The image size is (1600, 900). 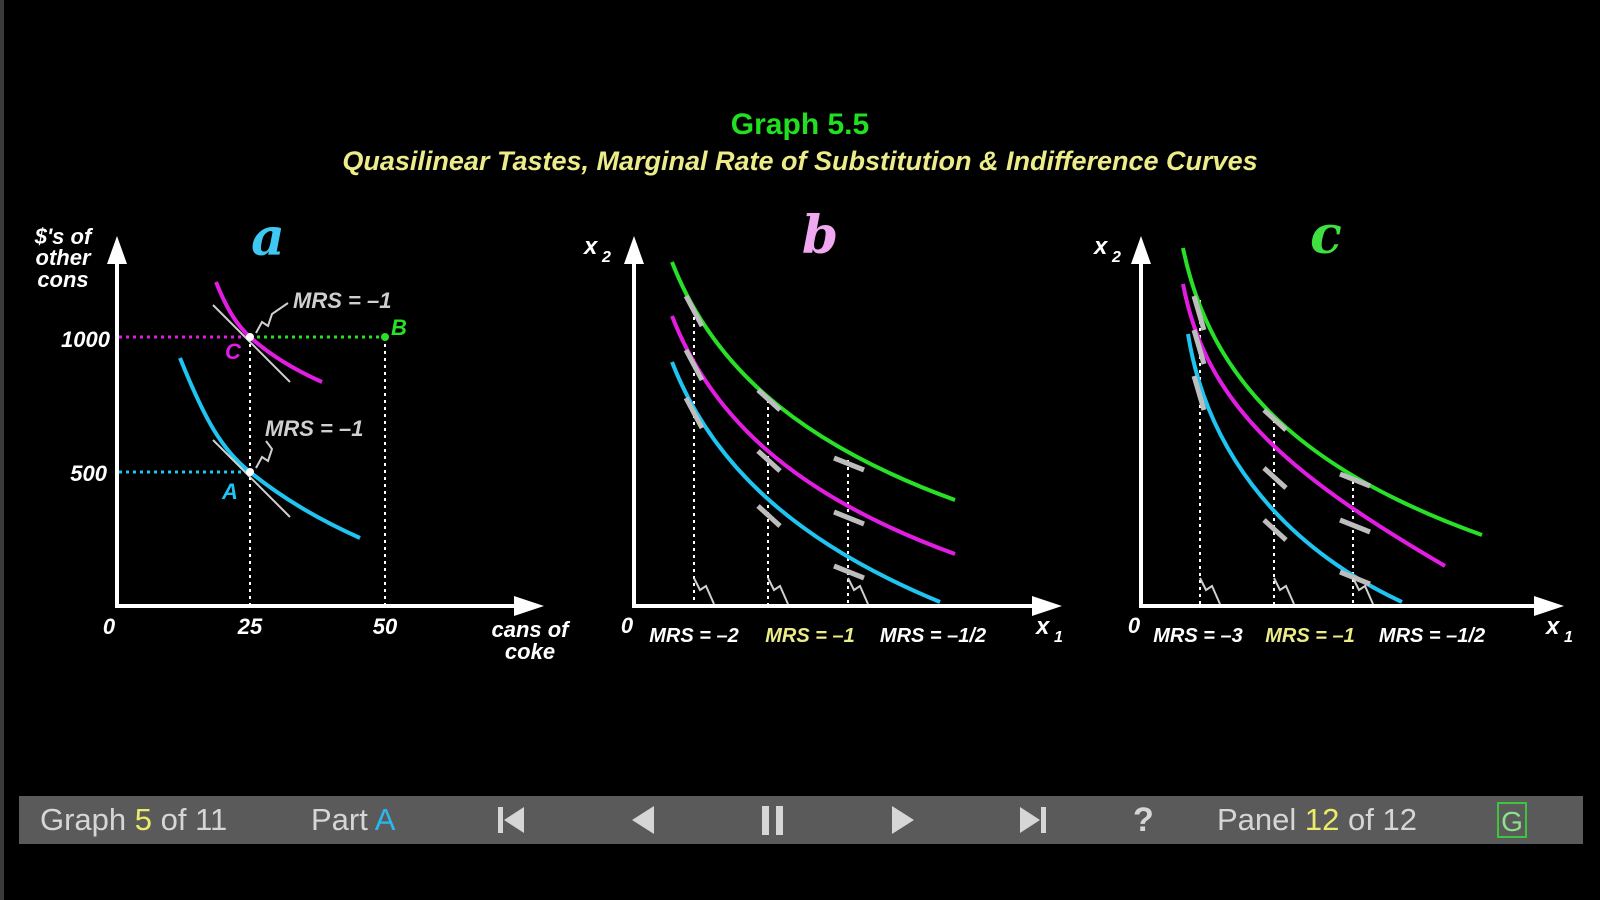 I want to click on pause-icon, so click(x=772, y=820).